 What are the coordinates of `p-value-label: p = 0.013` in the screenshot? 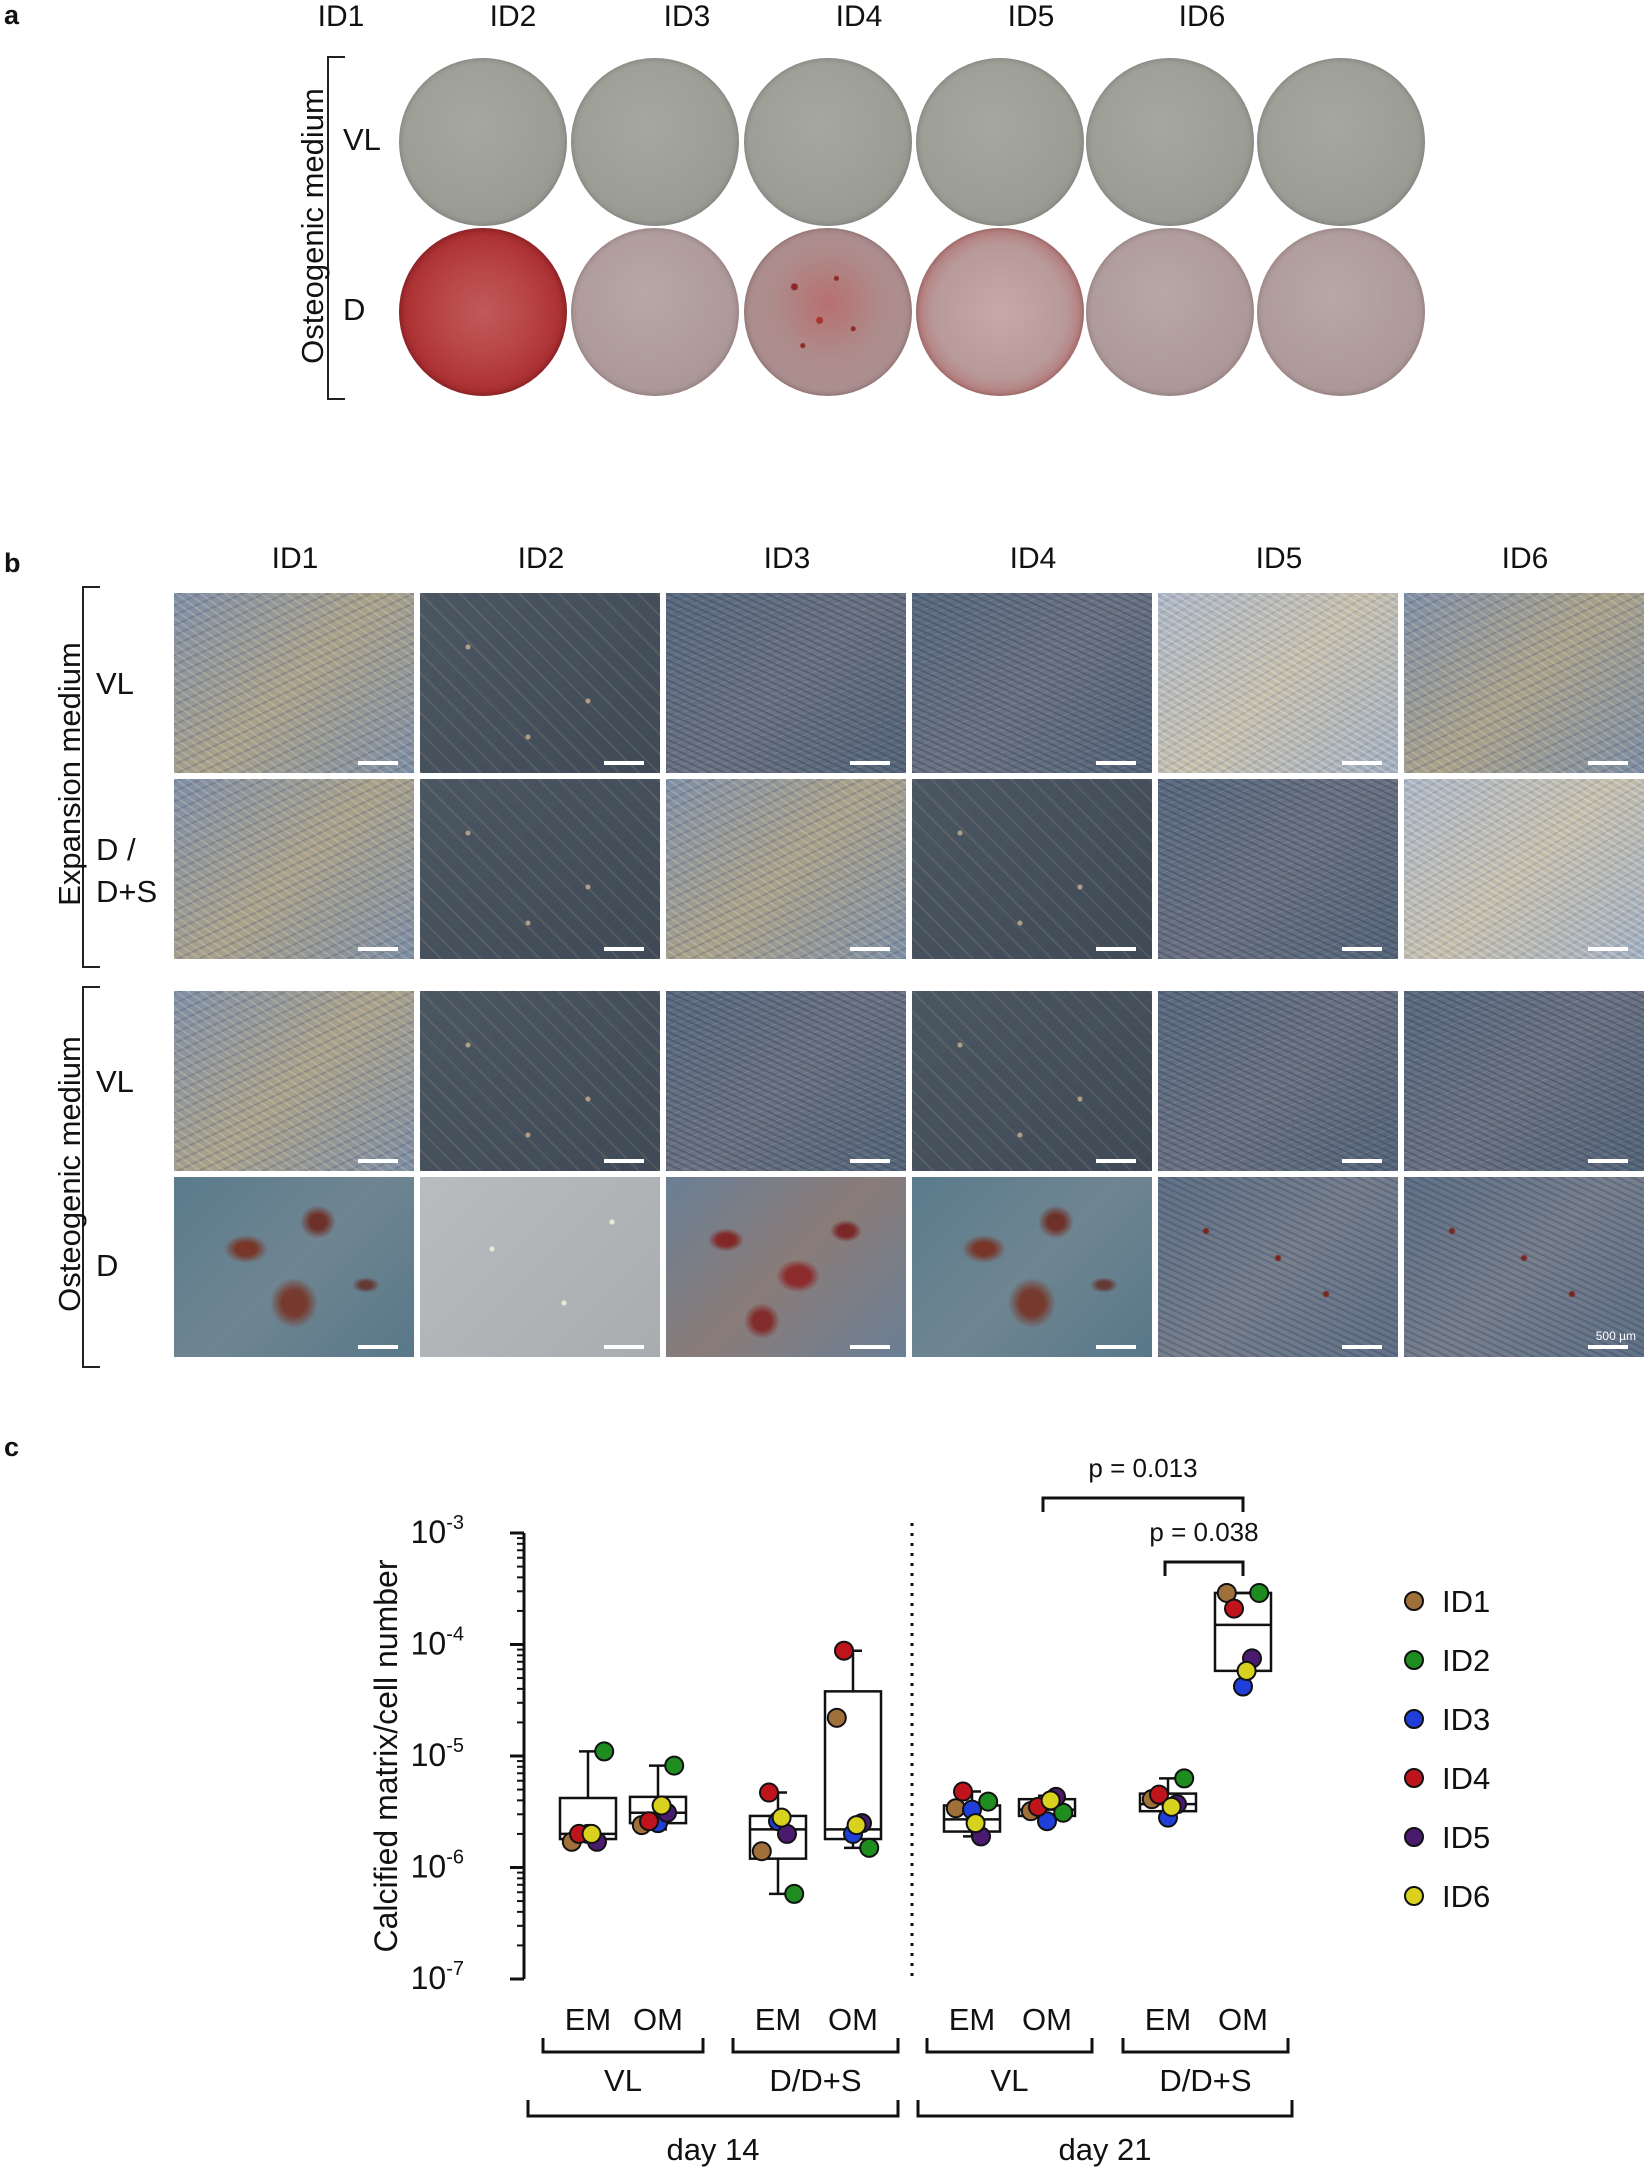 It's located at (1142, 1468).